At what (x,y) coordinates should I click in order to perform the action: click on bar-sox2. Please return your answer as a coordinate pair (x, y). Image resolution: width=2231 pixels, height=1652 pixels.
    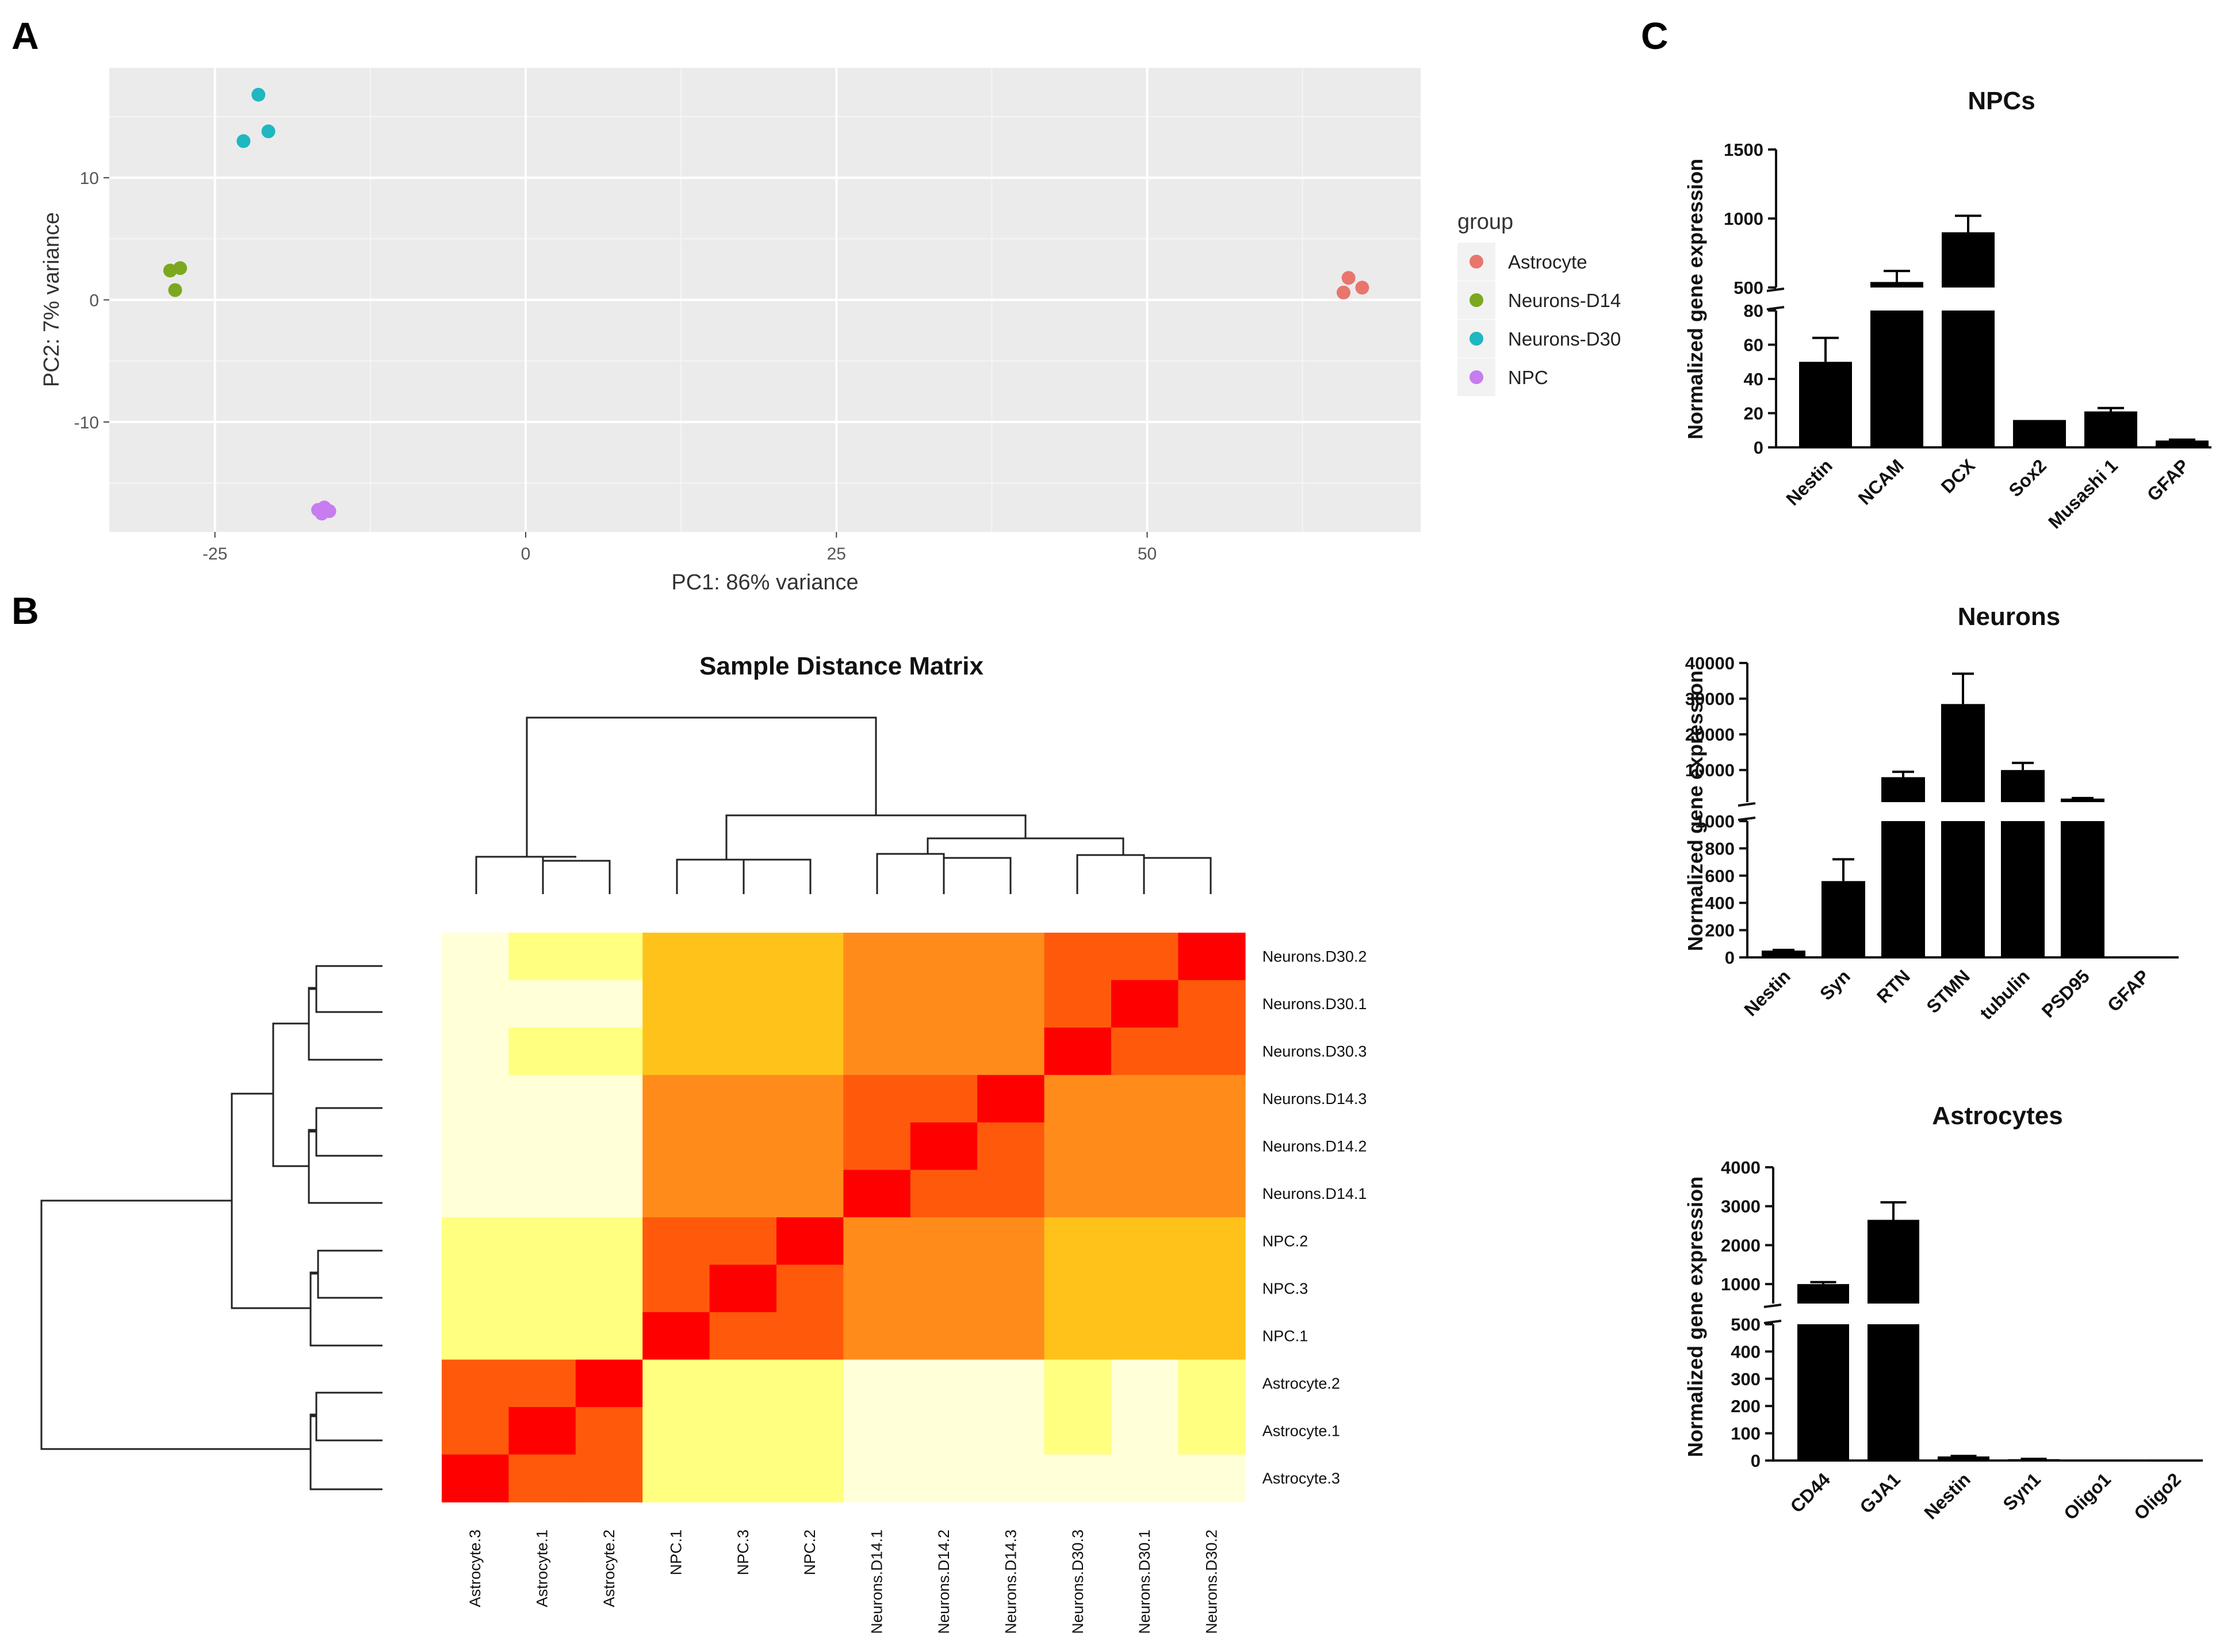
    Looking at the image, I should click on (2039, 434).